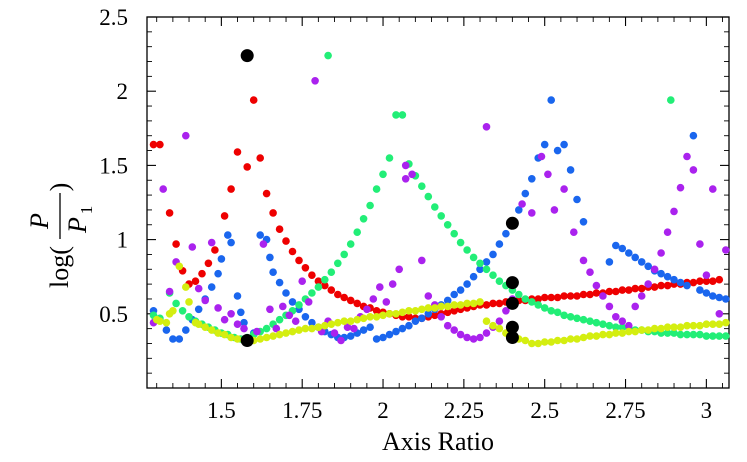 This screenshot has height=462, width=747. Describe the element at coordinates (544, 410) in the screenshot. I see `x-tick-label: 2.5` at that location.